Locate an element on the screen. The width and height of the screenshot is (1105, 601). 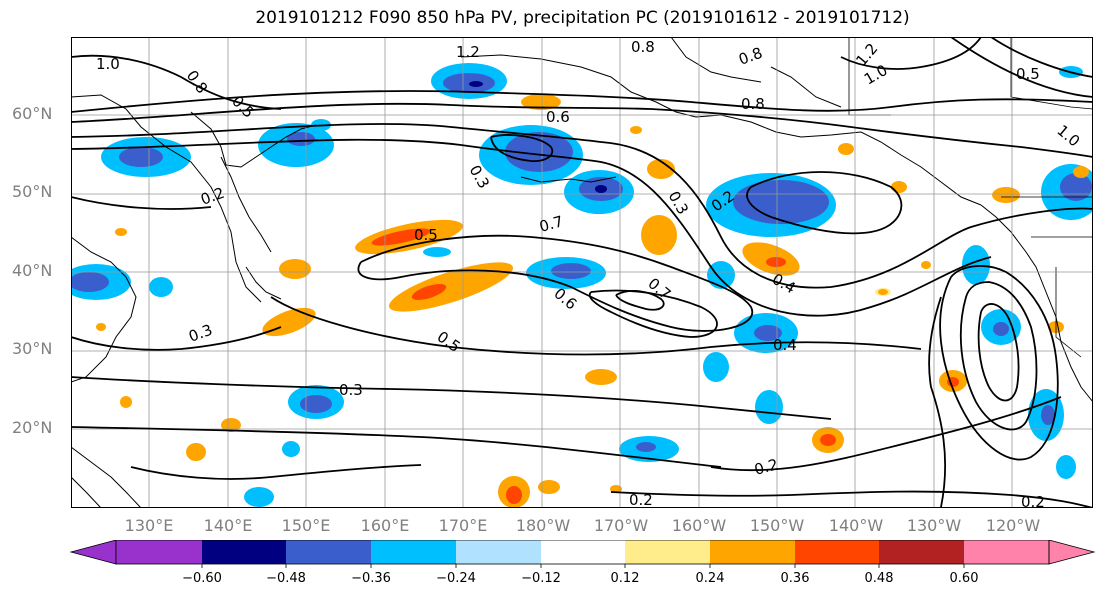
lon-label: 160°E is located at coordinates (385, 525).